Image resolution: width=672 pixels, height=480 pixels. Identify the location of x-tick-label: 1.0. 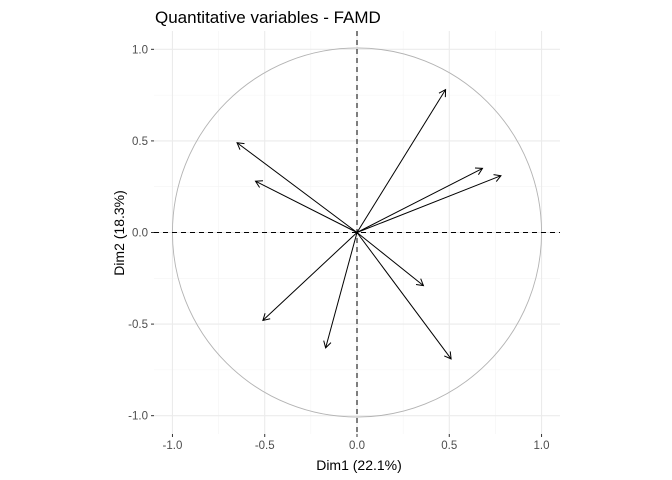
(542, 446).